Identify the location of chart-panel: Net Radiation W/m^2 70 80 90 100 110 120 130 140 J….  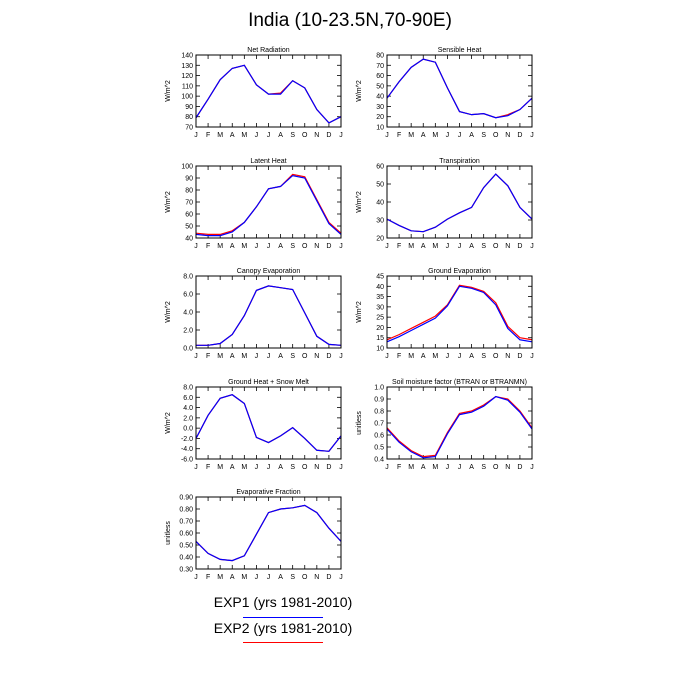
(254, 93).